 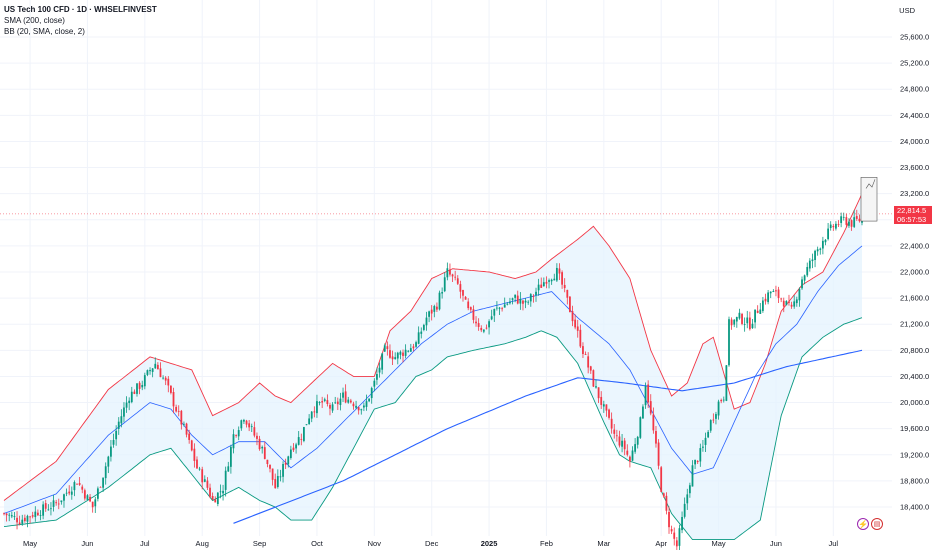 What do you see at coordinates (869, 199) in the screenshot?
I see `projection-box` at bounding box center [869, 199].